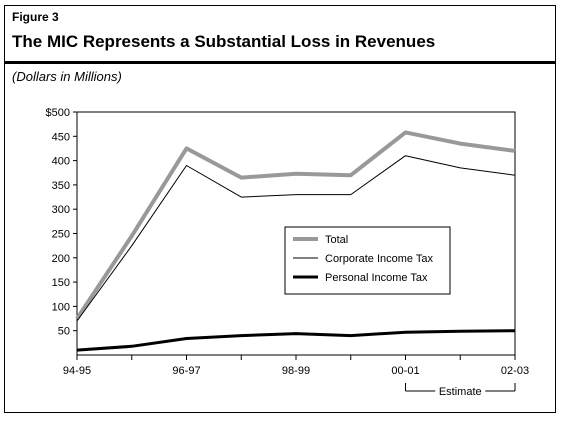  I want to click on y-tick-label: 200, so click(61, 259).